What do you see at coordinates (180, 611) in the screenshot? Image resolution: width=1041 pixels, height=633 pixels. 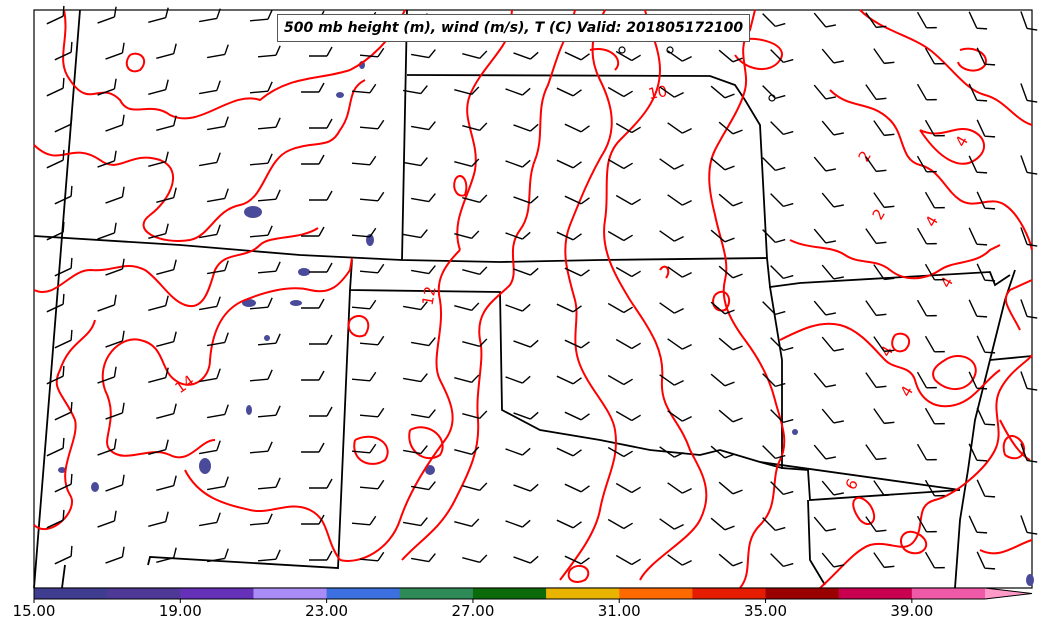 I see `colorbar-tick-label: 19.00` at bounding box center [180, 611].